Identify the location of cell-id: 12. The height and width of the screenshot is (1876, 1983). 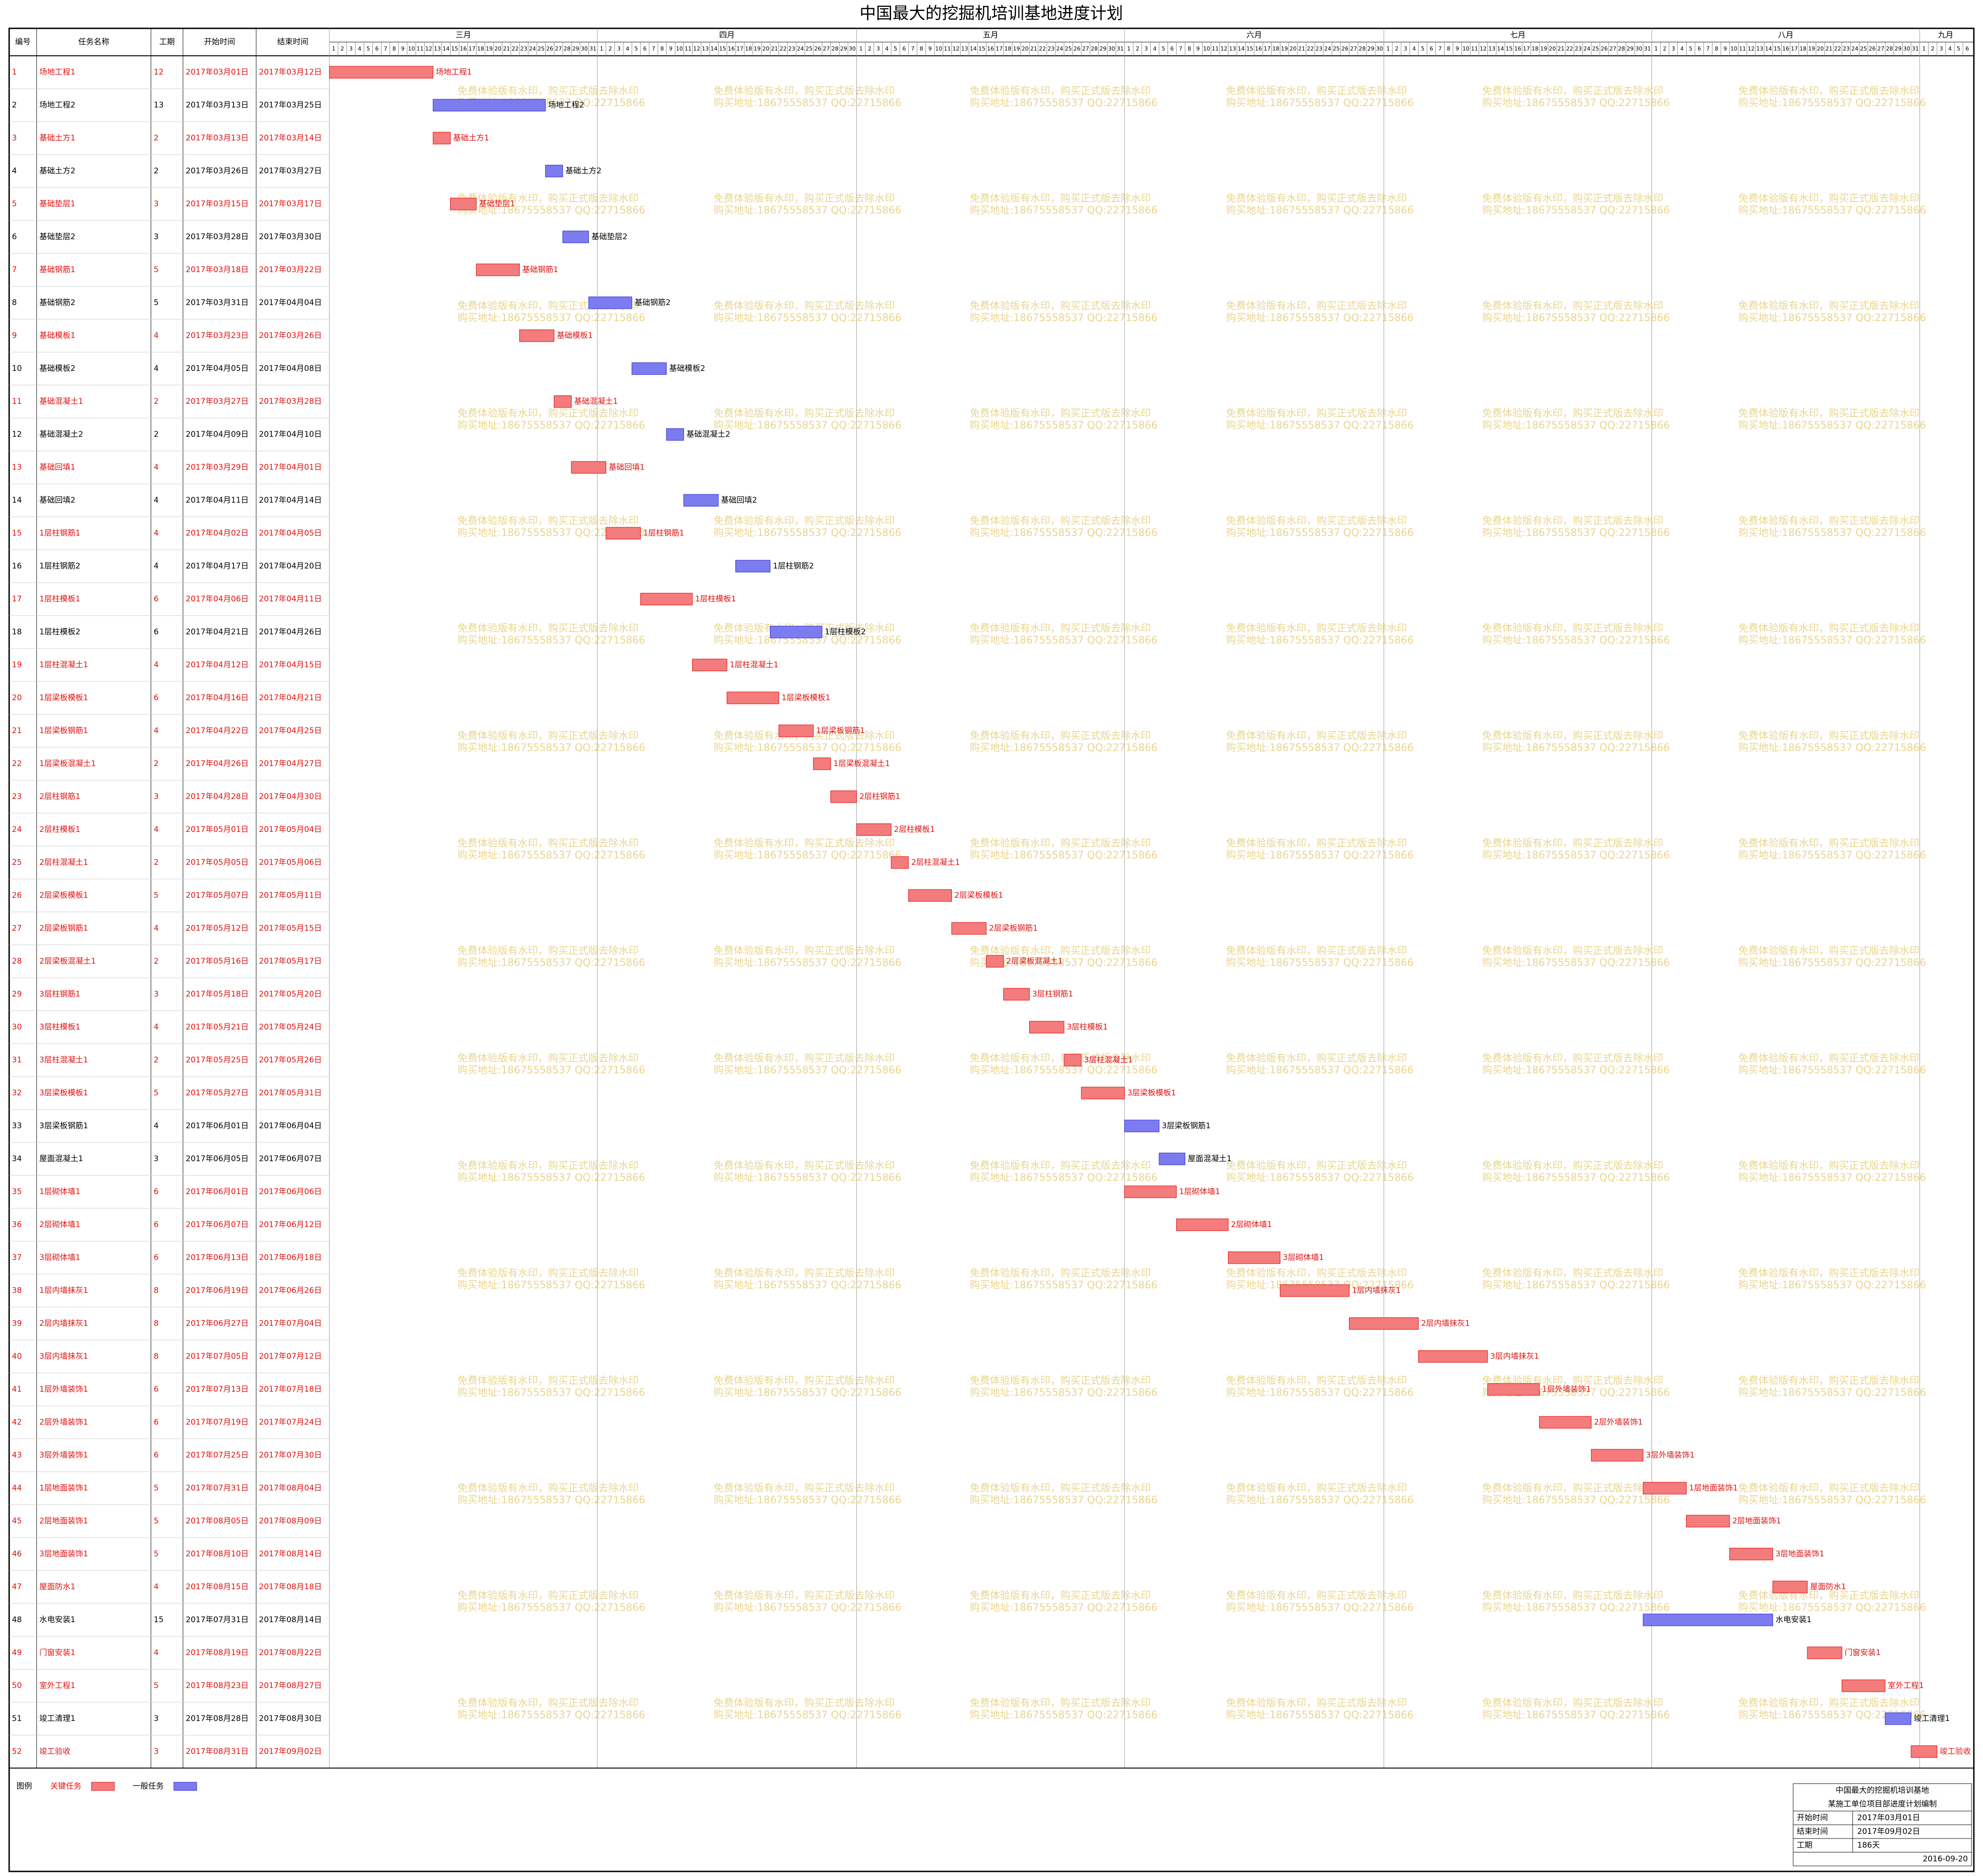
(17, 434).